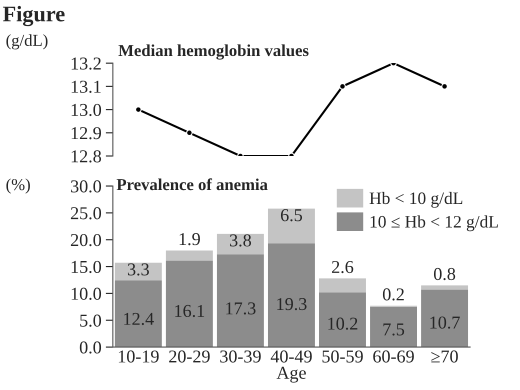 The width and height of the screenshot is (520, 390). What do you see at coordinates (444, 356) in the screenshot?
I see `x-tick-label: ≥70` at bounding box center [444, 356].